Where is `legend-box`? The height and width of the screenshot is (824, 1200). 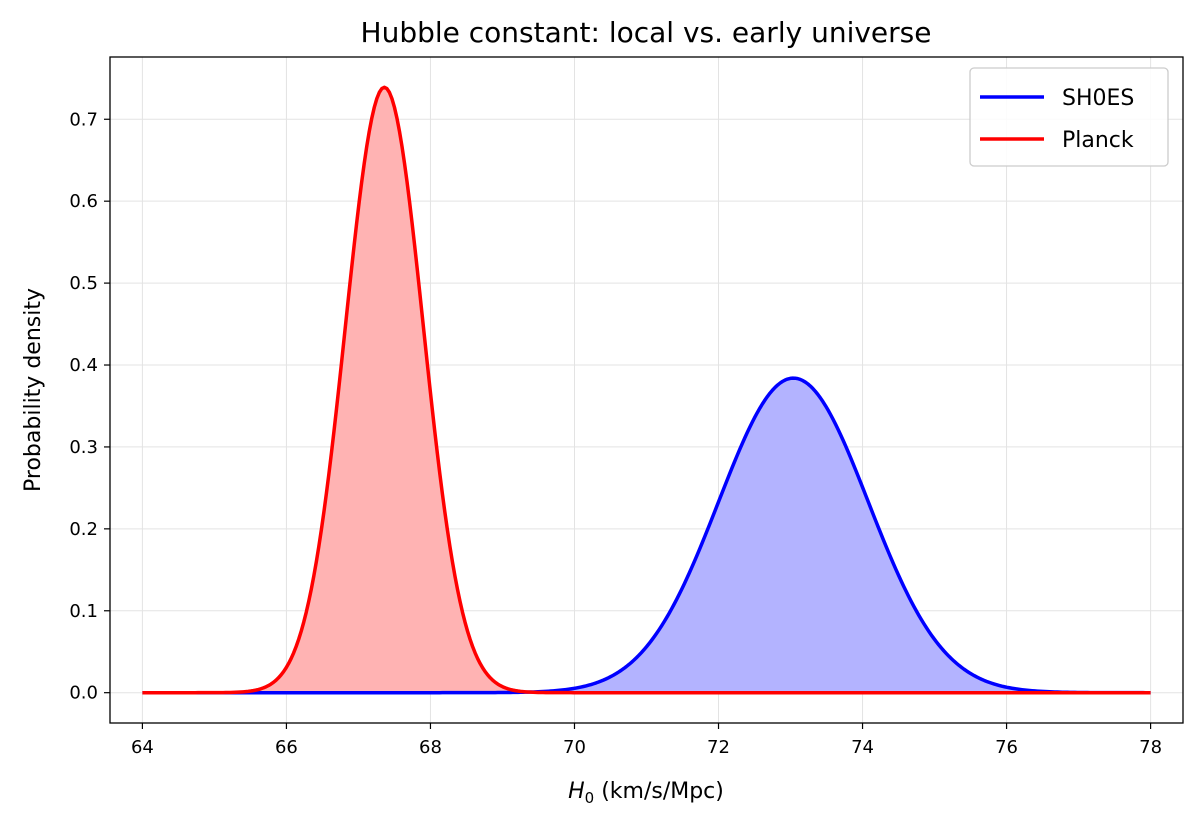 legend-box is located at coordinates (1069, 117).